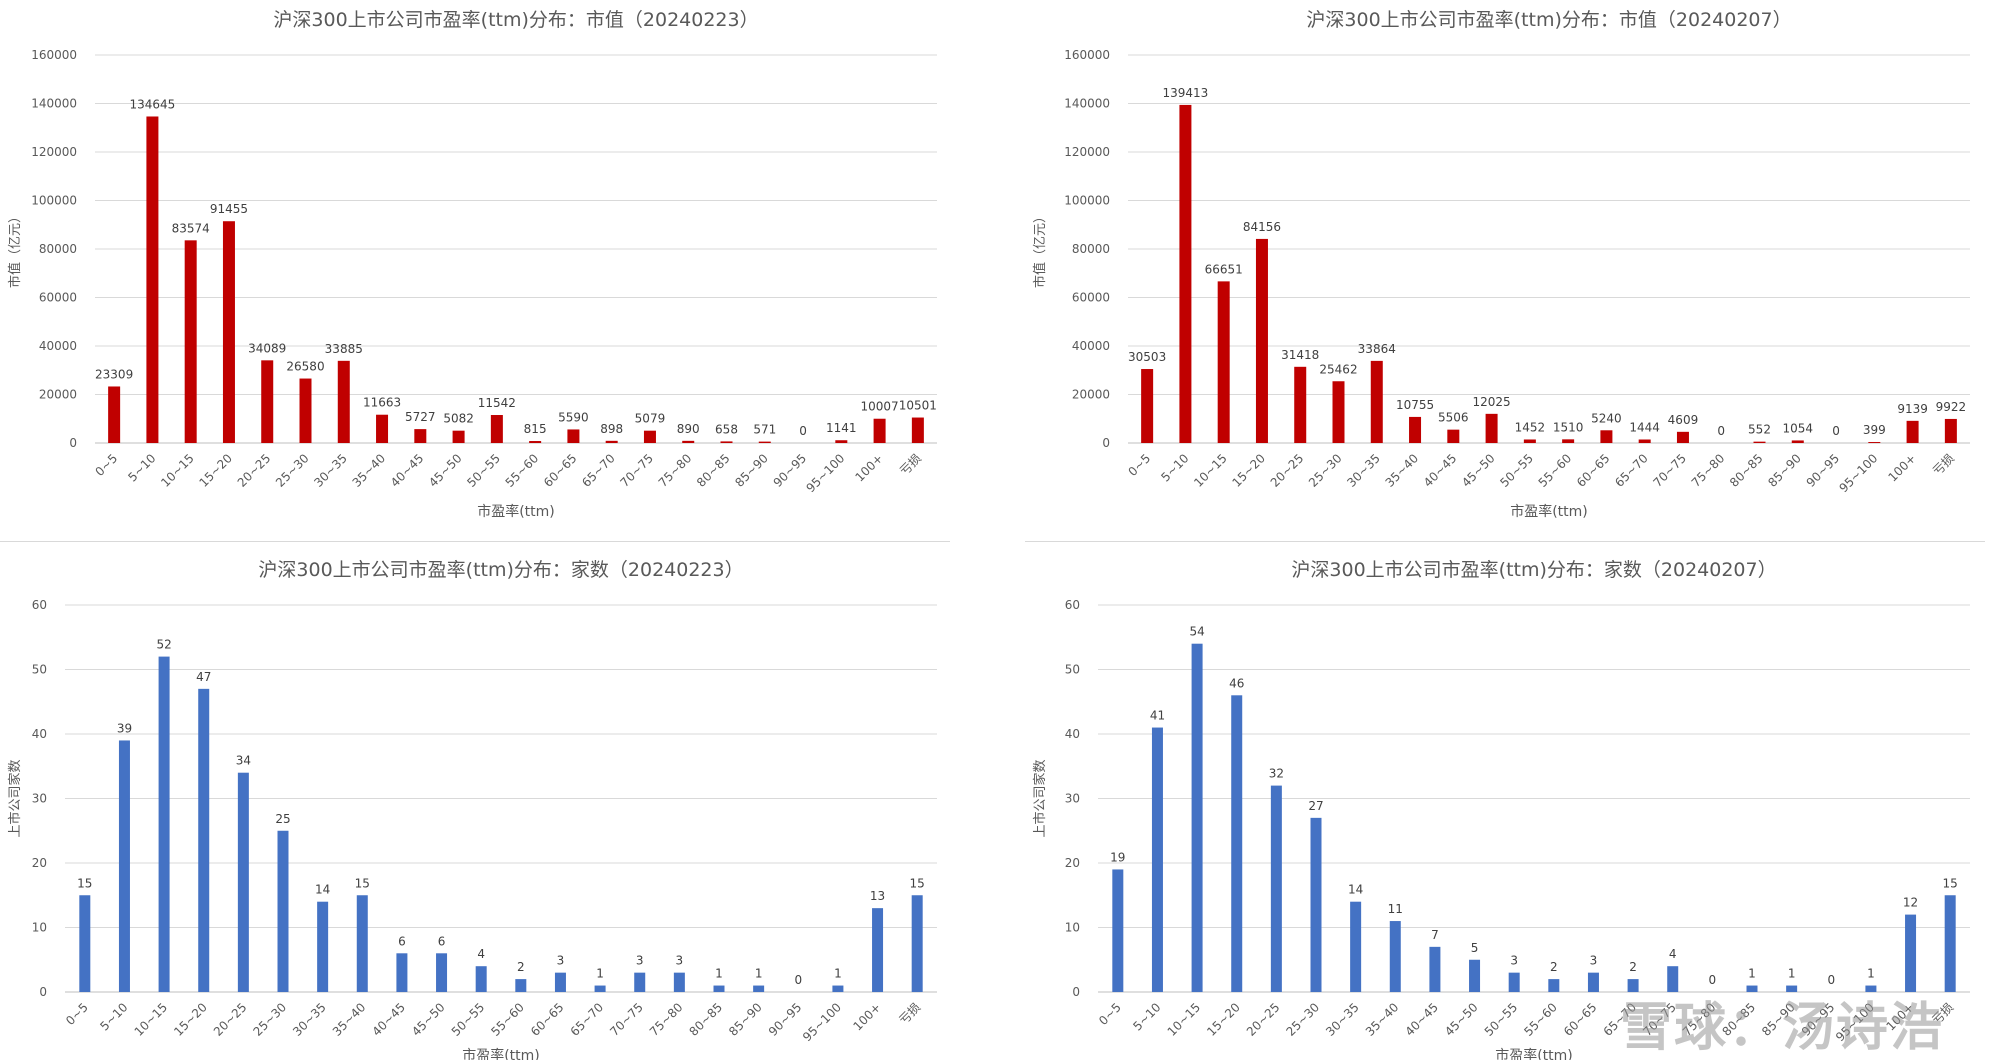 The width and height of the screenshot is (2005, 1060). I want to click on data-label: 4609, so click(1683, 420).